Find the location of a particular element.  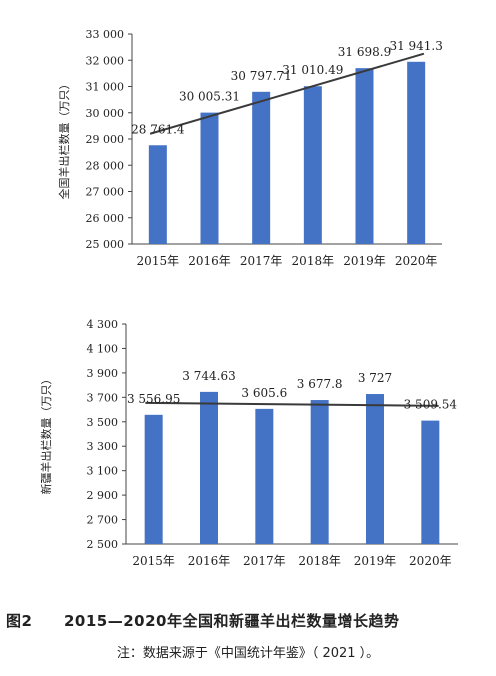

figure-caption: 图2 2015—2020年全国和新疆羊出栏数量增长趋势 is located at coordinates (248, 619).